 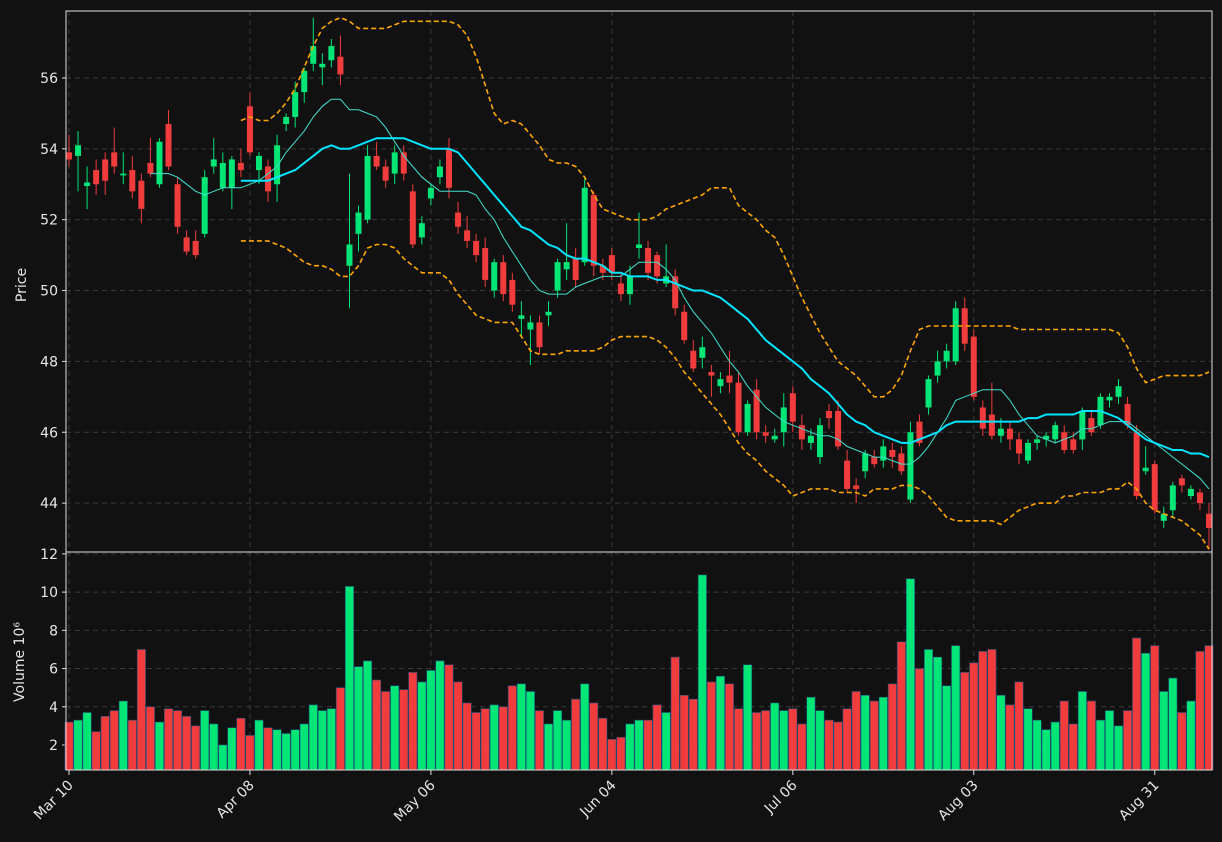 What do you see at coordinates (53, 631) in the screenshot?
I see `y-tick-label: 8` at bounding box center [53, 631].